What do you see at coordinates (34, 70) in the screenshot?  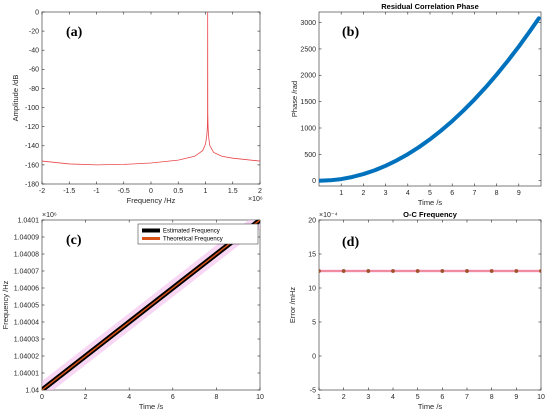 I see `y-tick-label: -60` at bounding box center [34, 70].